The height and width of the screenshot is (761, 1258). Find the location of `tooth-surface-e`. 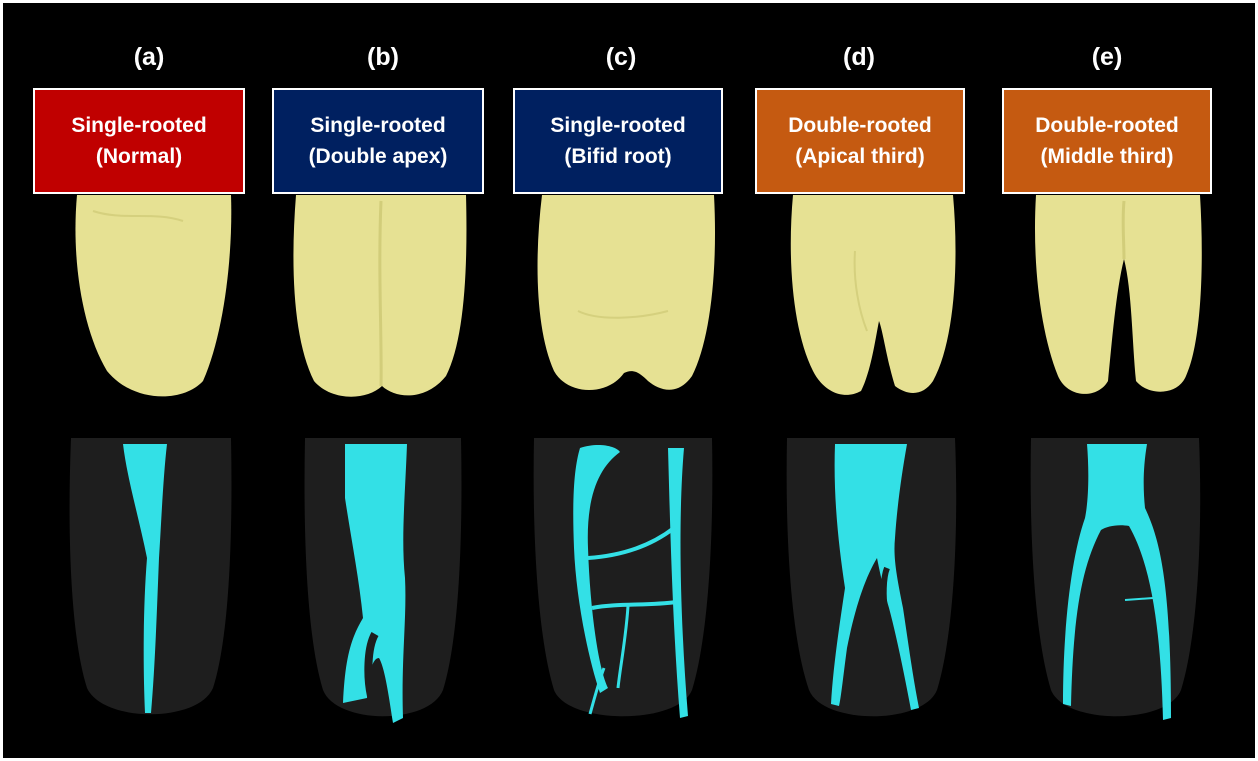

tooth-surface-e is located at coordinates (1118, 294).